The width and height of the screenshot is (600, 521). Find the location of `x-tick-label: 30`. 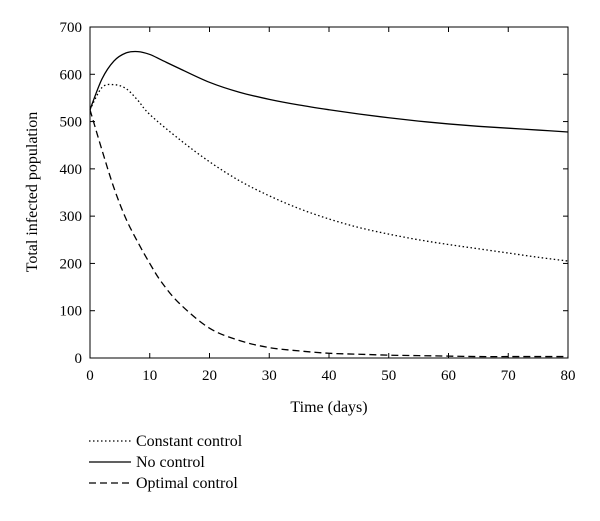

x-tick-label: 30 is located at coordinates (269, 376).